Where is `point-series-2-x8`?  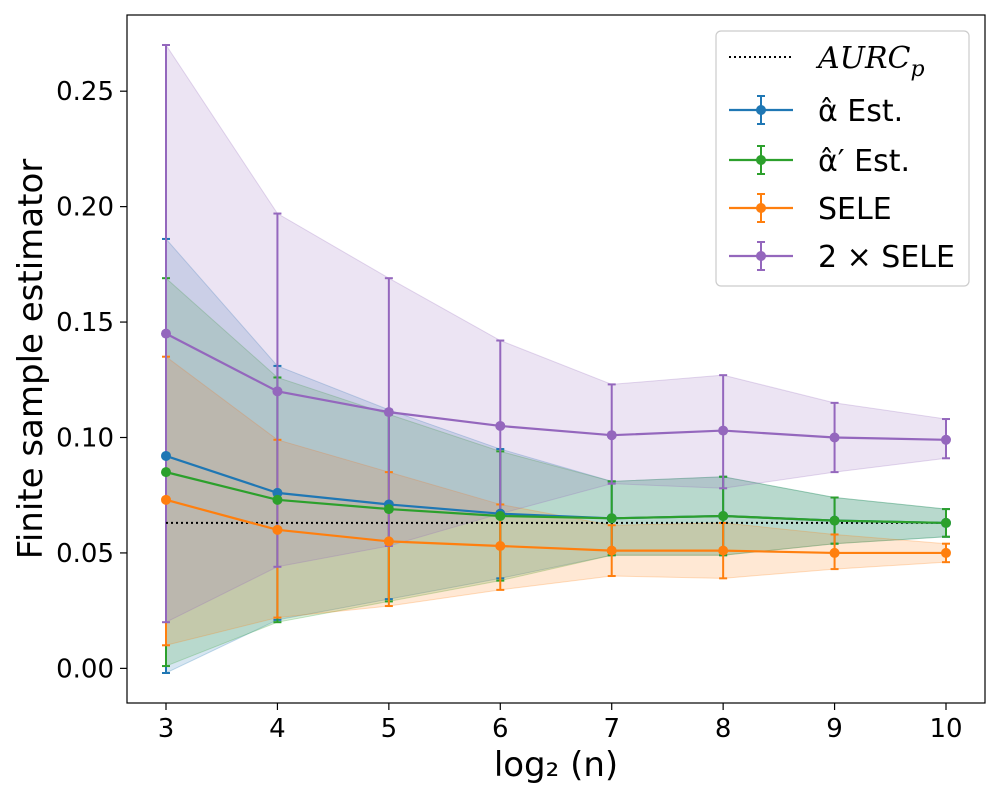
point-series-2-x8 is located at coordinates (723, 550).